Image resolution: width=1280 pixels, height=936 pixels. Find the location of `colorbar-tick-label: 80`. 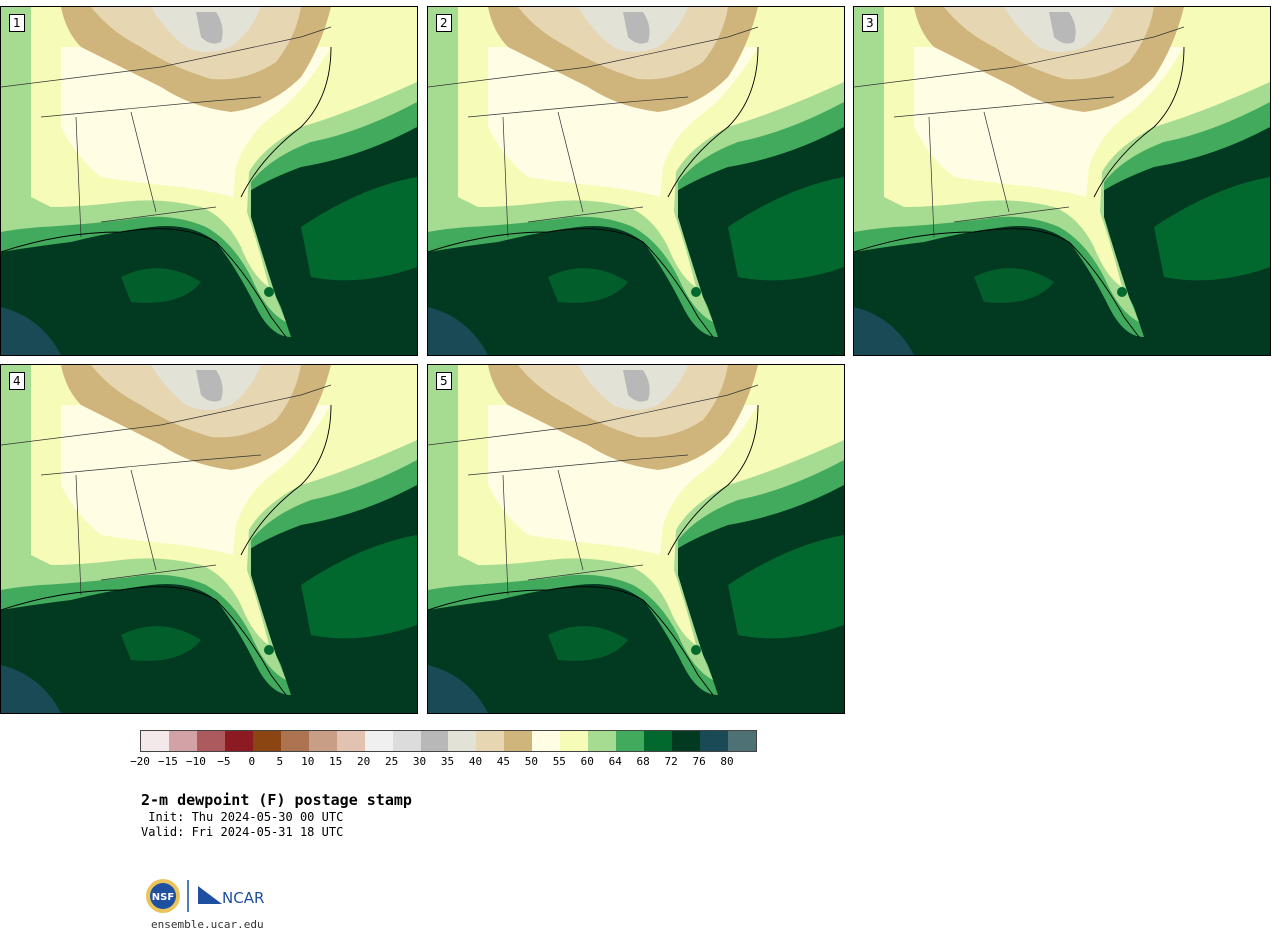

colorbar-tick-label: 80 is located at coordinates (727, 761).